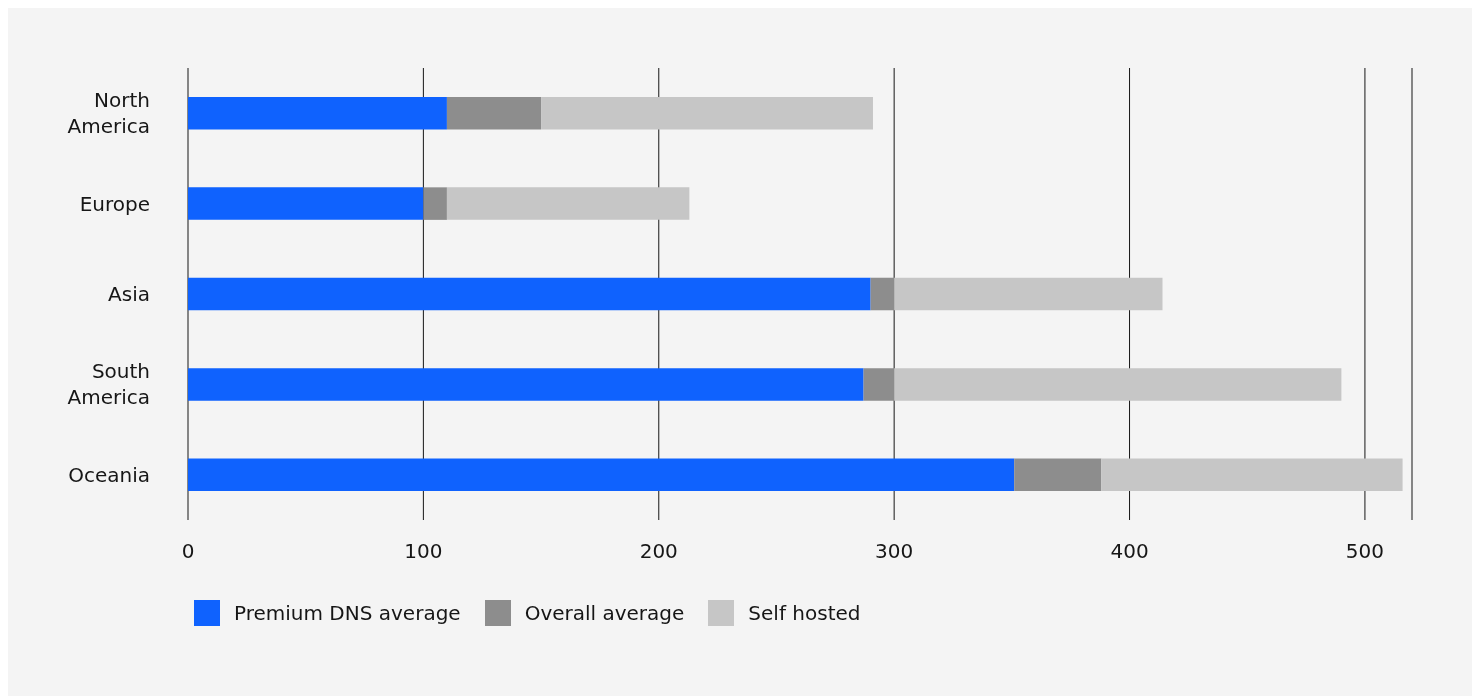 The image size is (1472, 696). I want to click on y-tick-label: Europe, so click(114, 203).